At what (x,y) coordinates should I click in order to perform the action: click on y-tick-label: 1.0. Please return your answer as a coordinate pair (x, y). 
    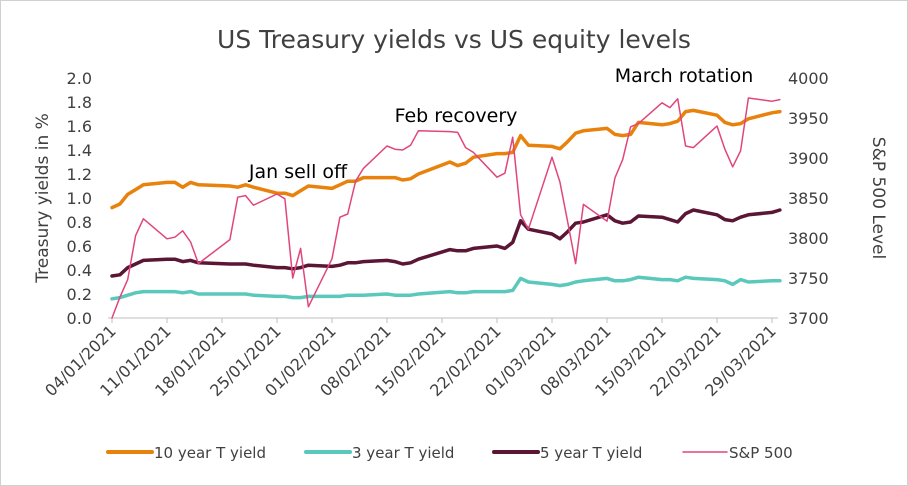
    Looking at the image, I should click on (79, 198).